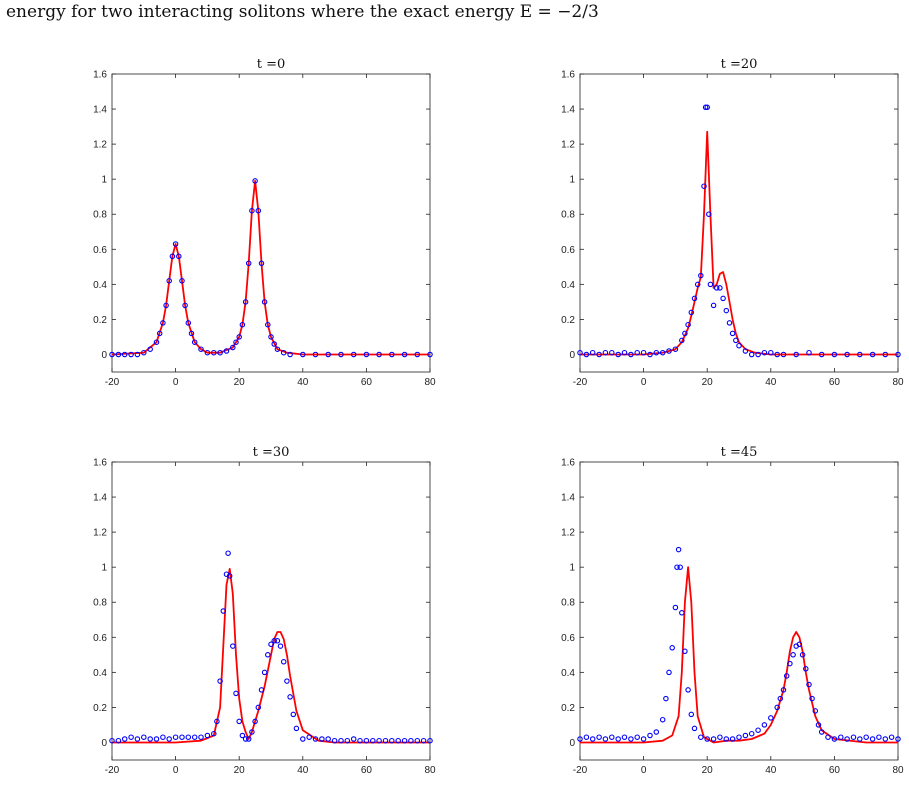  Describe the element at coordinates (739, 452) in the screenshot. I see `chart-title: t =45` at that location.